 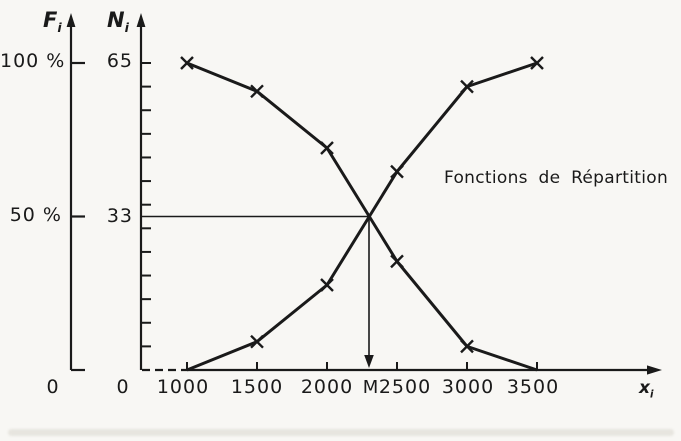 What do you see at coordinates (126, 28) in the screenshot?
I see `n-axis-subscript: i` at bounding box center [126, 28].